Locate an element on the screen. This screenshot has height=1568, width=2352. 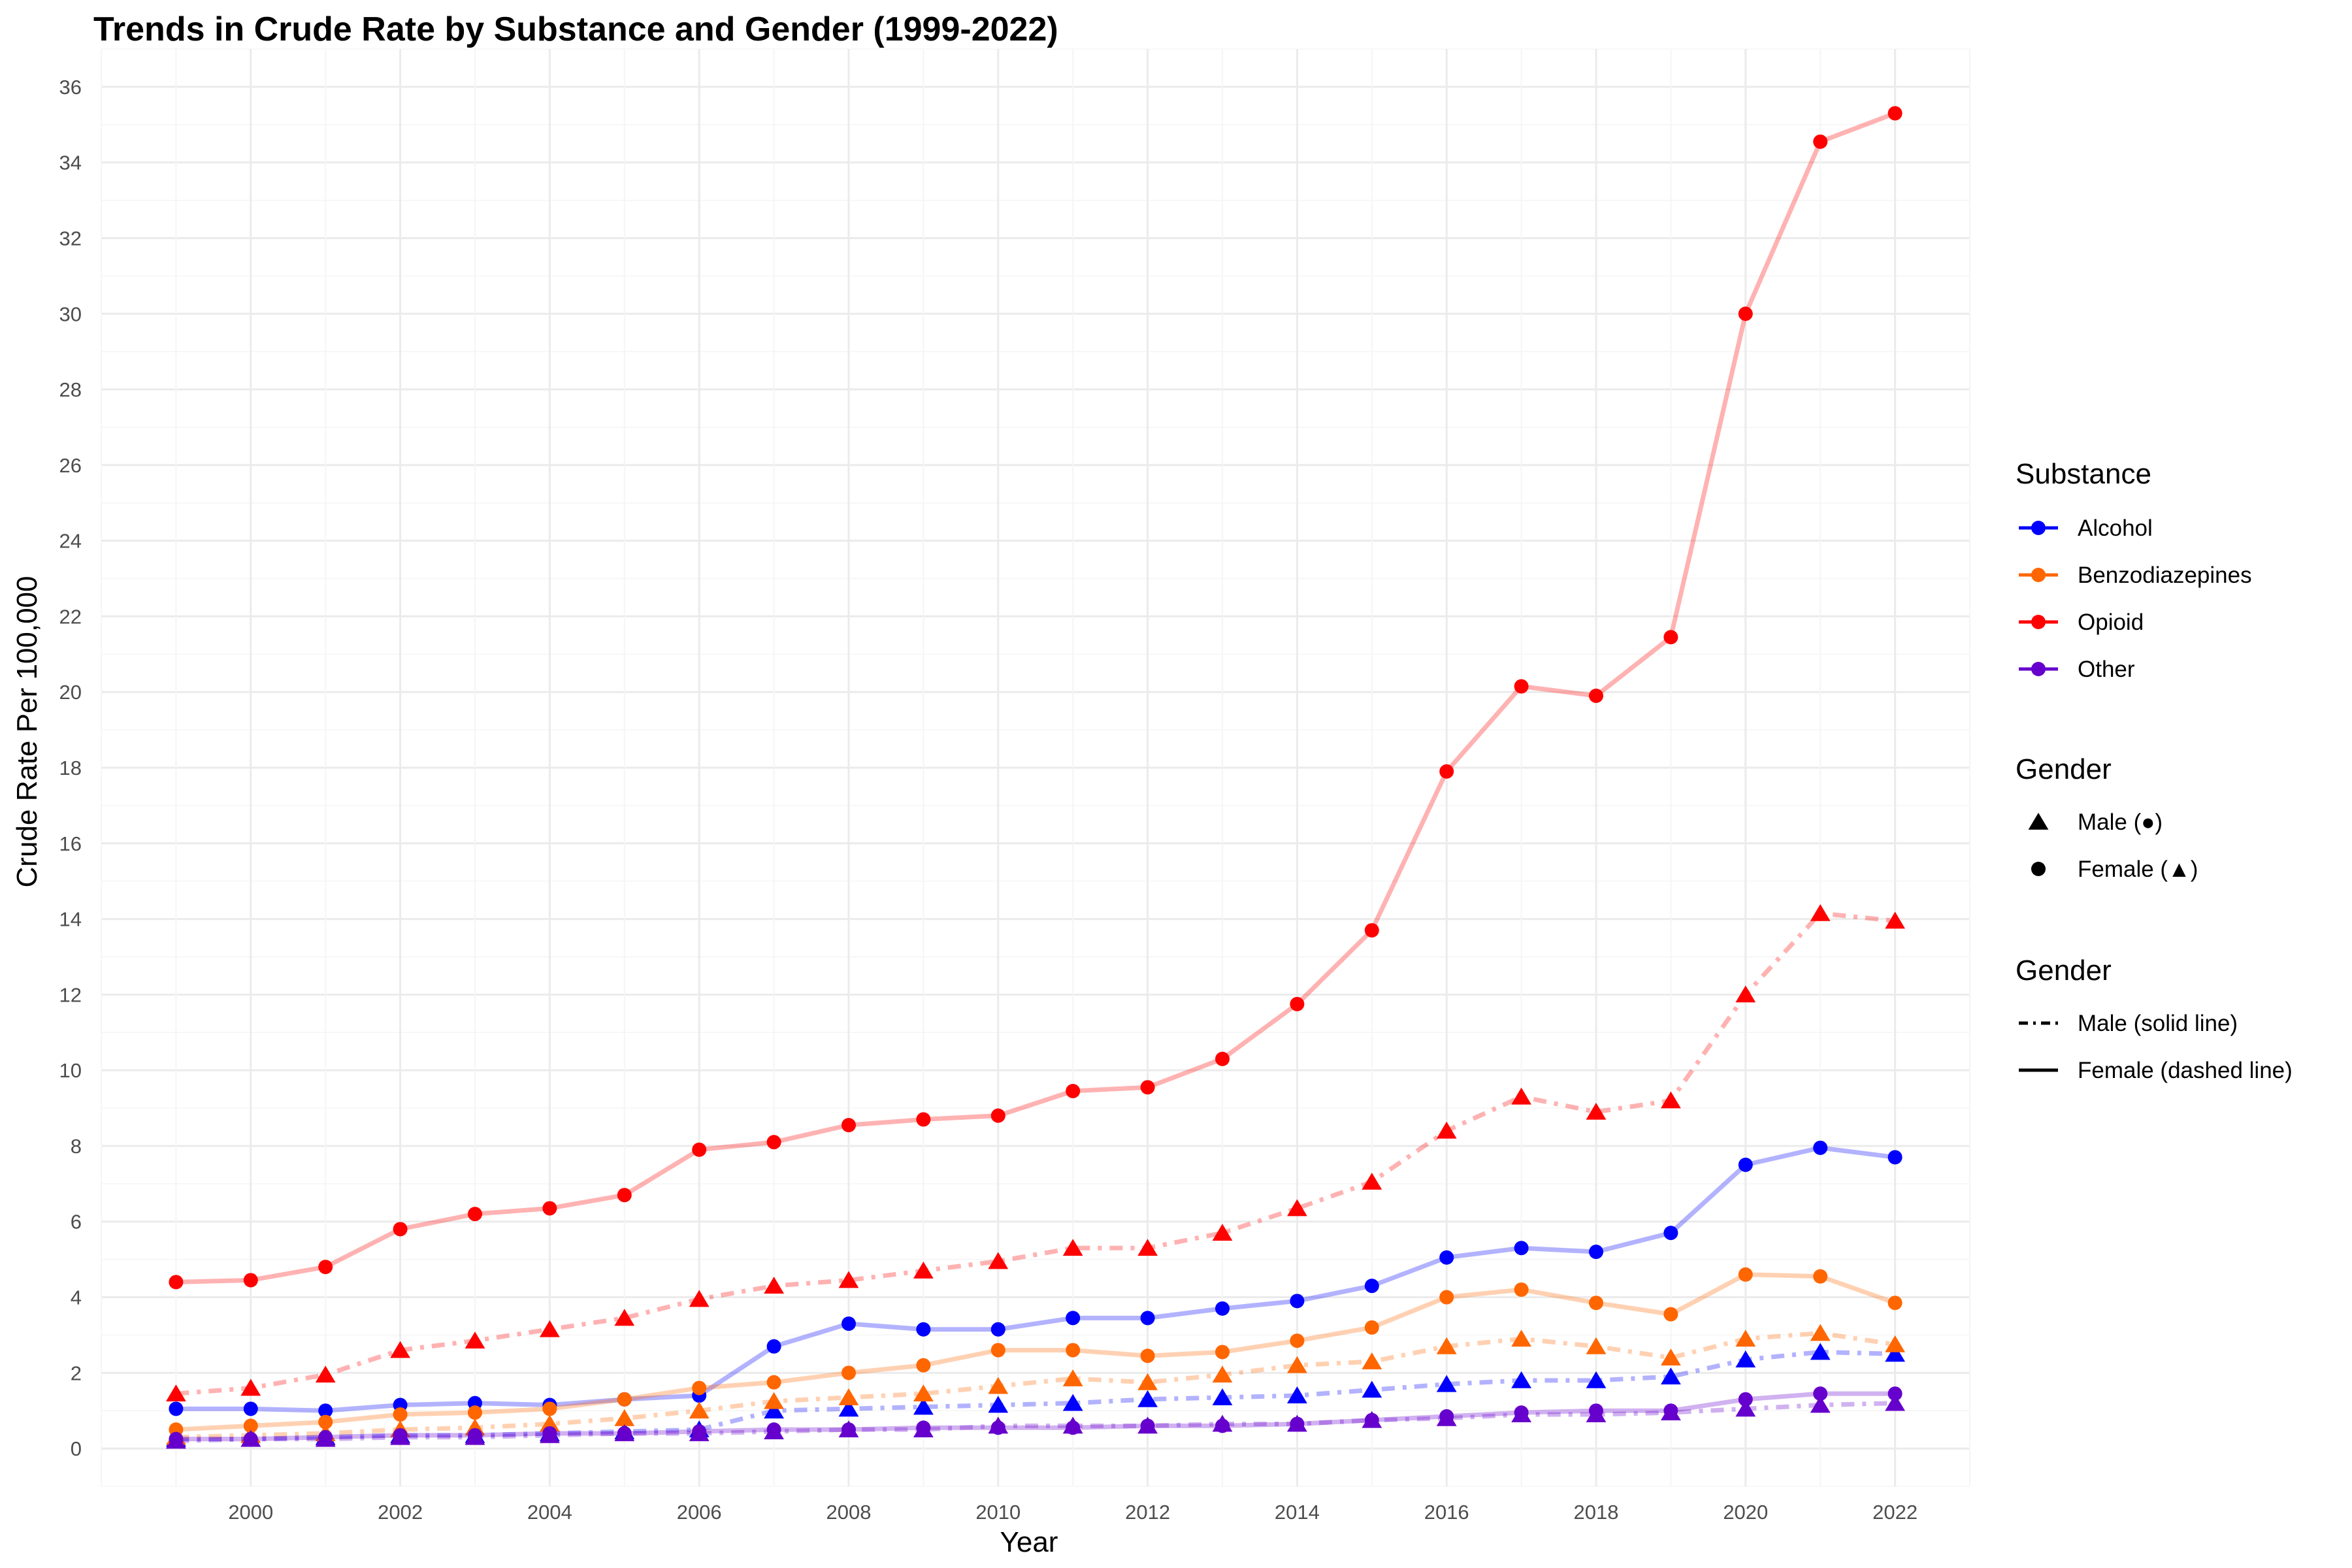
legend-shape-items: Male (●) Female (▲) is located at coordinates (2113, 845).